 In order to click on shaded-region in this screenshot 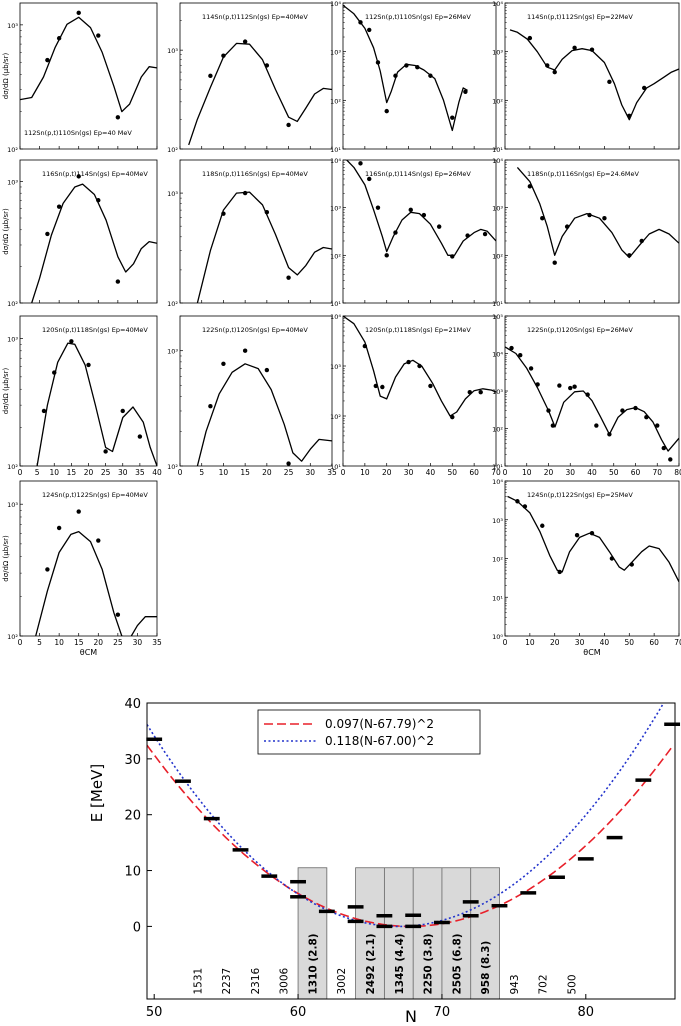, I will do `click(312, 933)`.